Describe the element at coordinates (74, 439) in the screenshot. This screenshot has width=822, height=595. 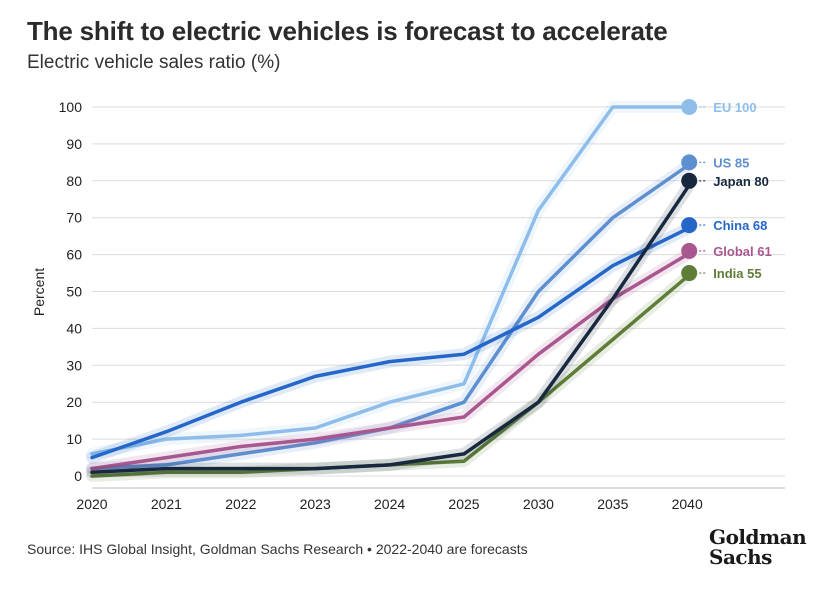
I see `y-tick-label: 10` at that location.